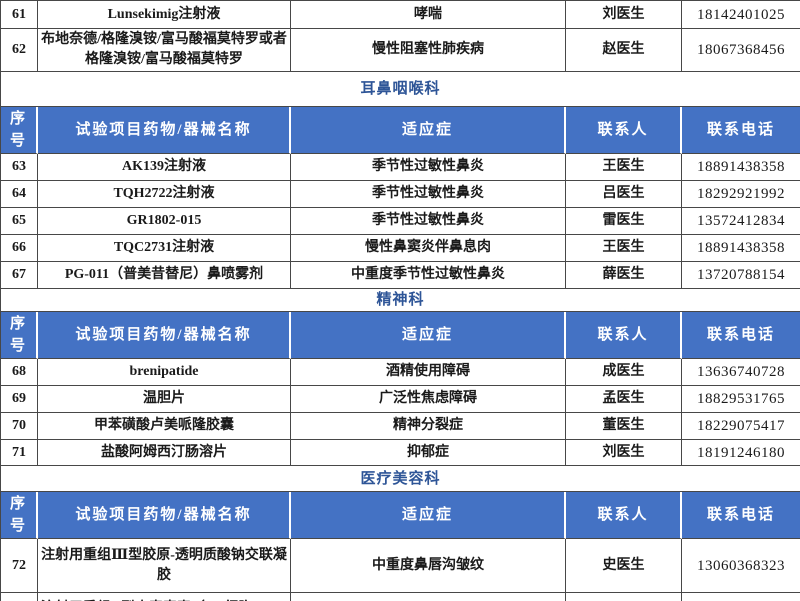 The image size is (800, 601). Describe the element at coordinates (624, 566) in the screenshot. I see `contact-cell: 史医生` at that location.